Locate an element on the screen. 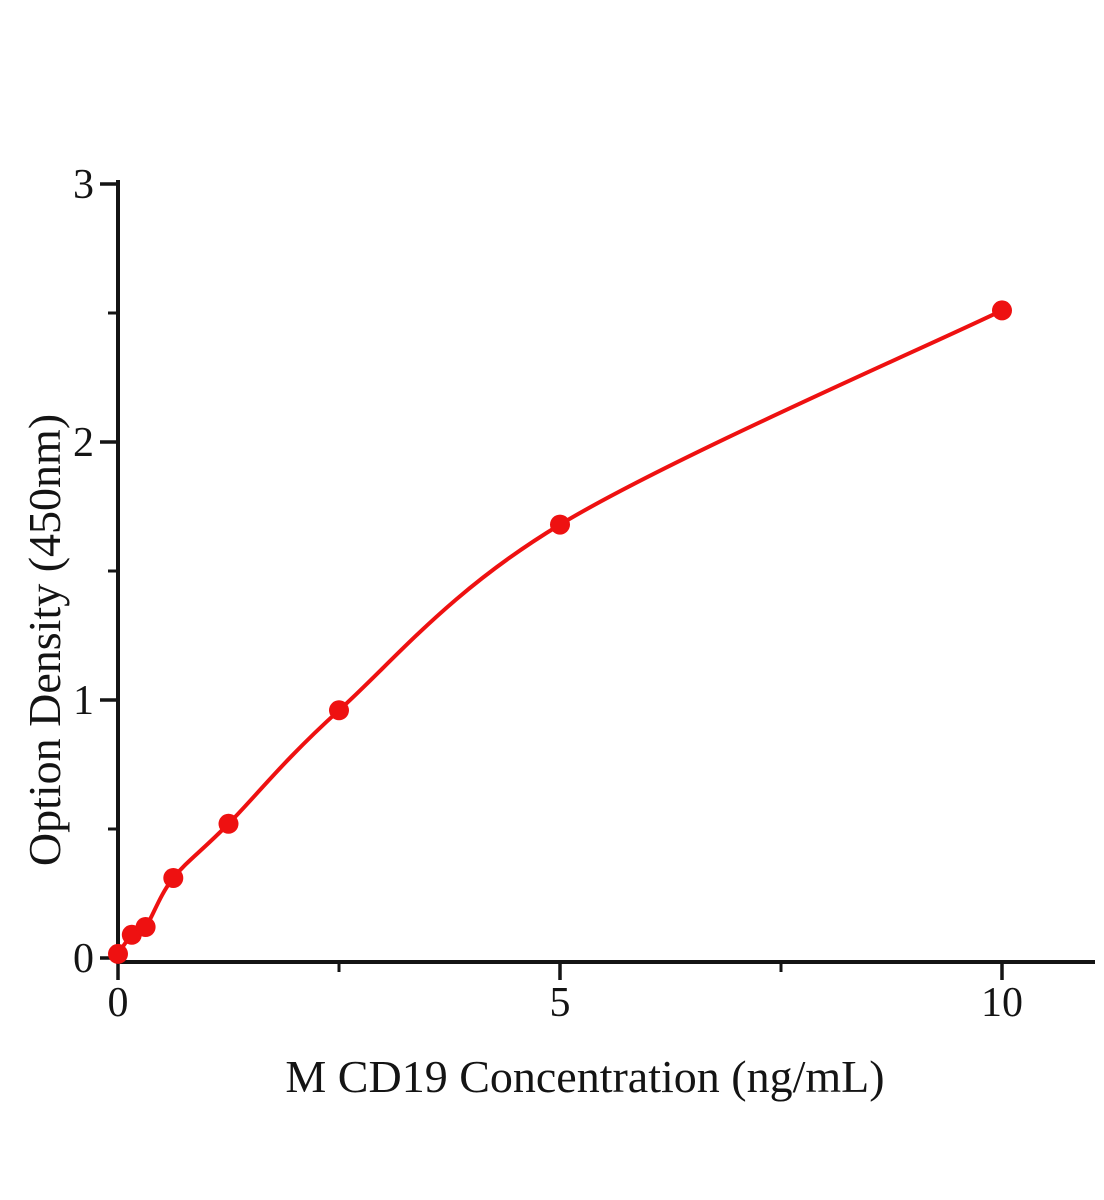 The width and height of the screenshot is (1104, 1200). x-tick-label: 0 is located at coordinates (118, 1003).